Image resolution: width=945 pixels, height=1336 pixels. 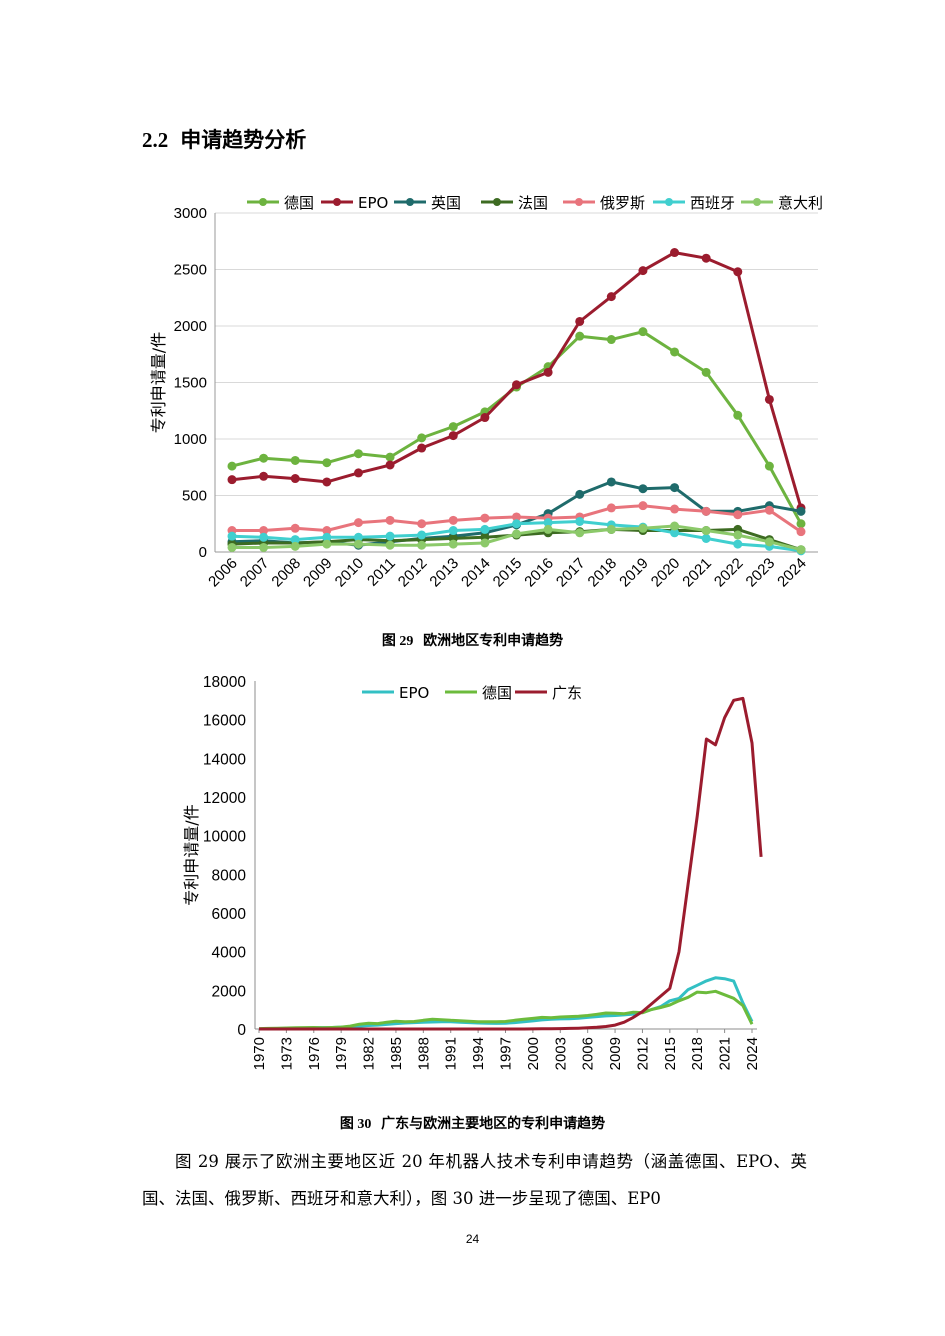 I want to click on x-tick-label: 2008, so click(x=286, y=573).